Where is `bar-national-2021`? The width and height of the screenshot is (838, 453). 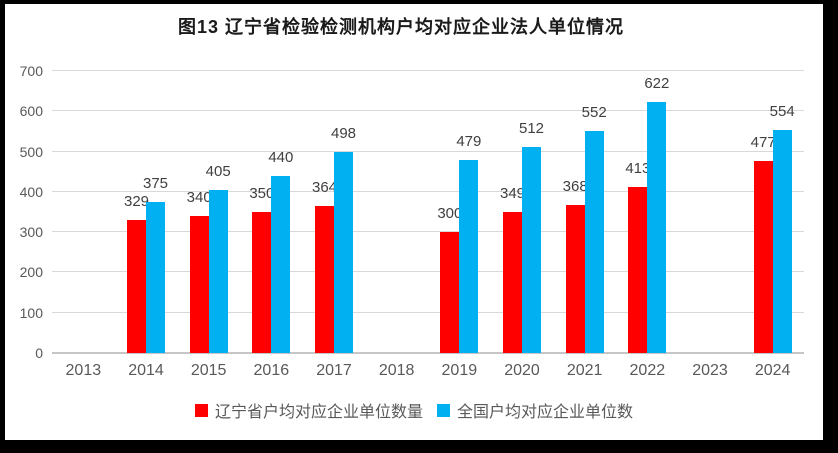
bar-national-2021 is located at coordinates (594, 241).